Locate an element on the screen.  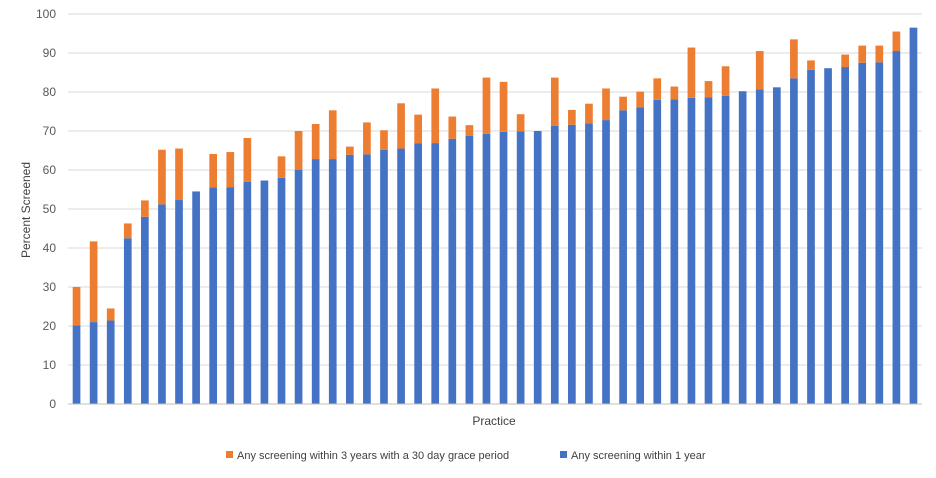
y-tick-label: 90 is located at coordinates (50, 53).